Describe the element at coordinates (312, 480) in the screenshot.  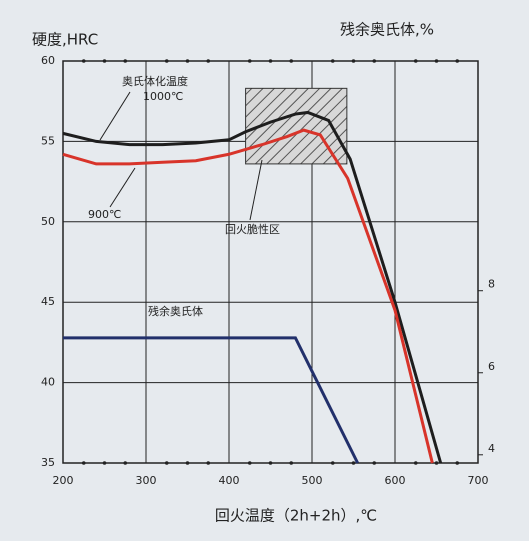
I see `x-tick-label: 500` at that location.